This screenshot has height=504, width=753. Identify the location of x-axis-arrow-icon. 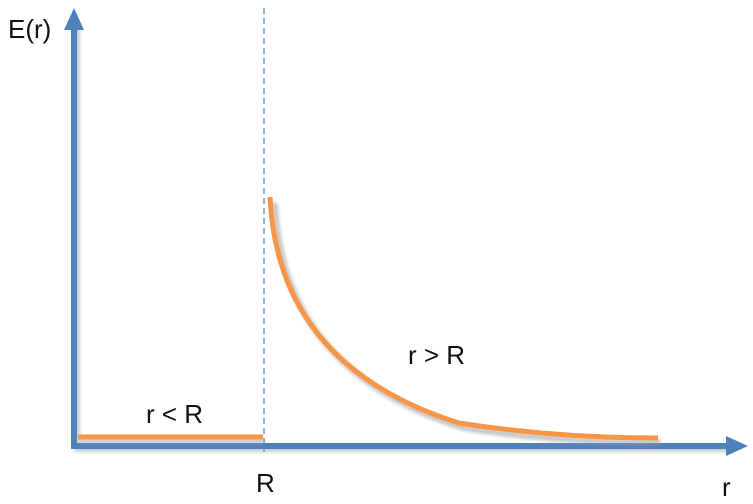
(737, 446).